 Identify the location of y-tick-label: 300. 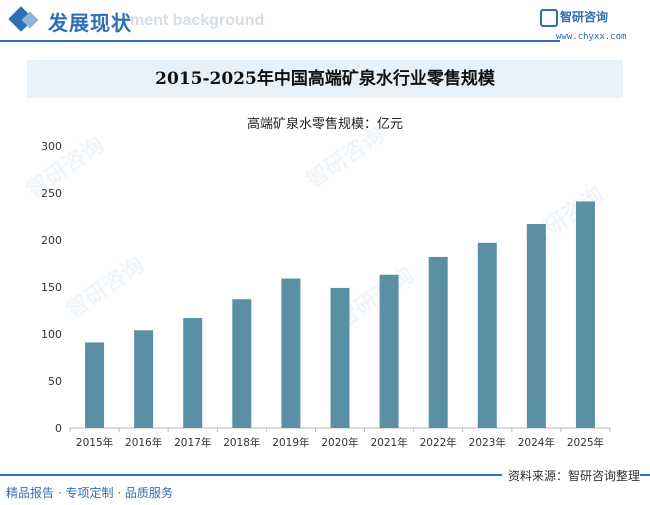
(51, 146).